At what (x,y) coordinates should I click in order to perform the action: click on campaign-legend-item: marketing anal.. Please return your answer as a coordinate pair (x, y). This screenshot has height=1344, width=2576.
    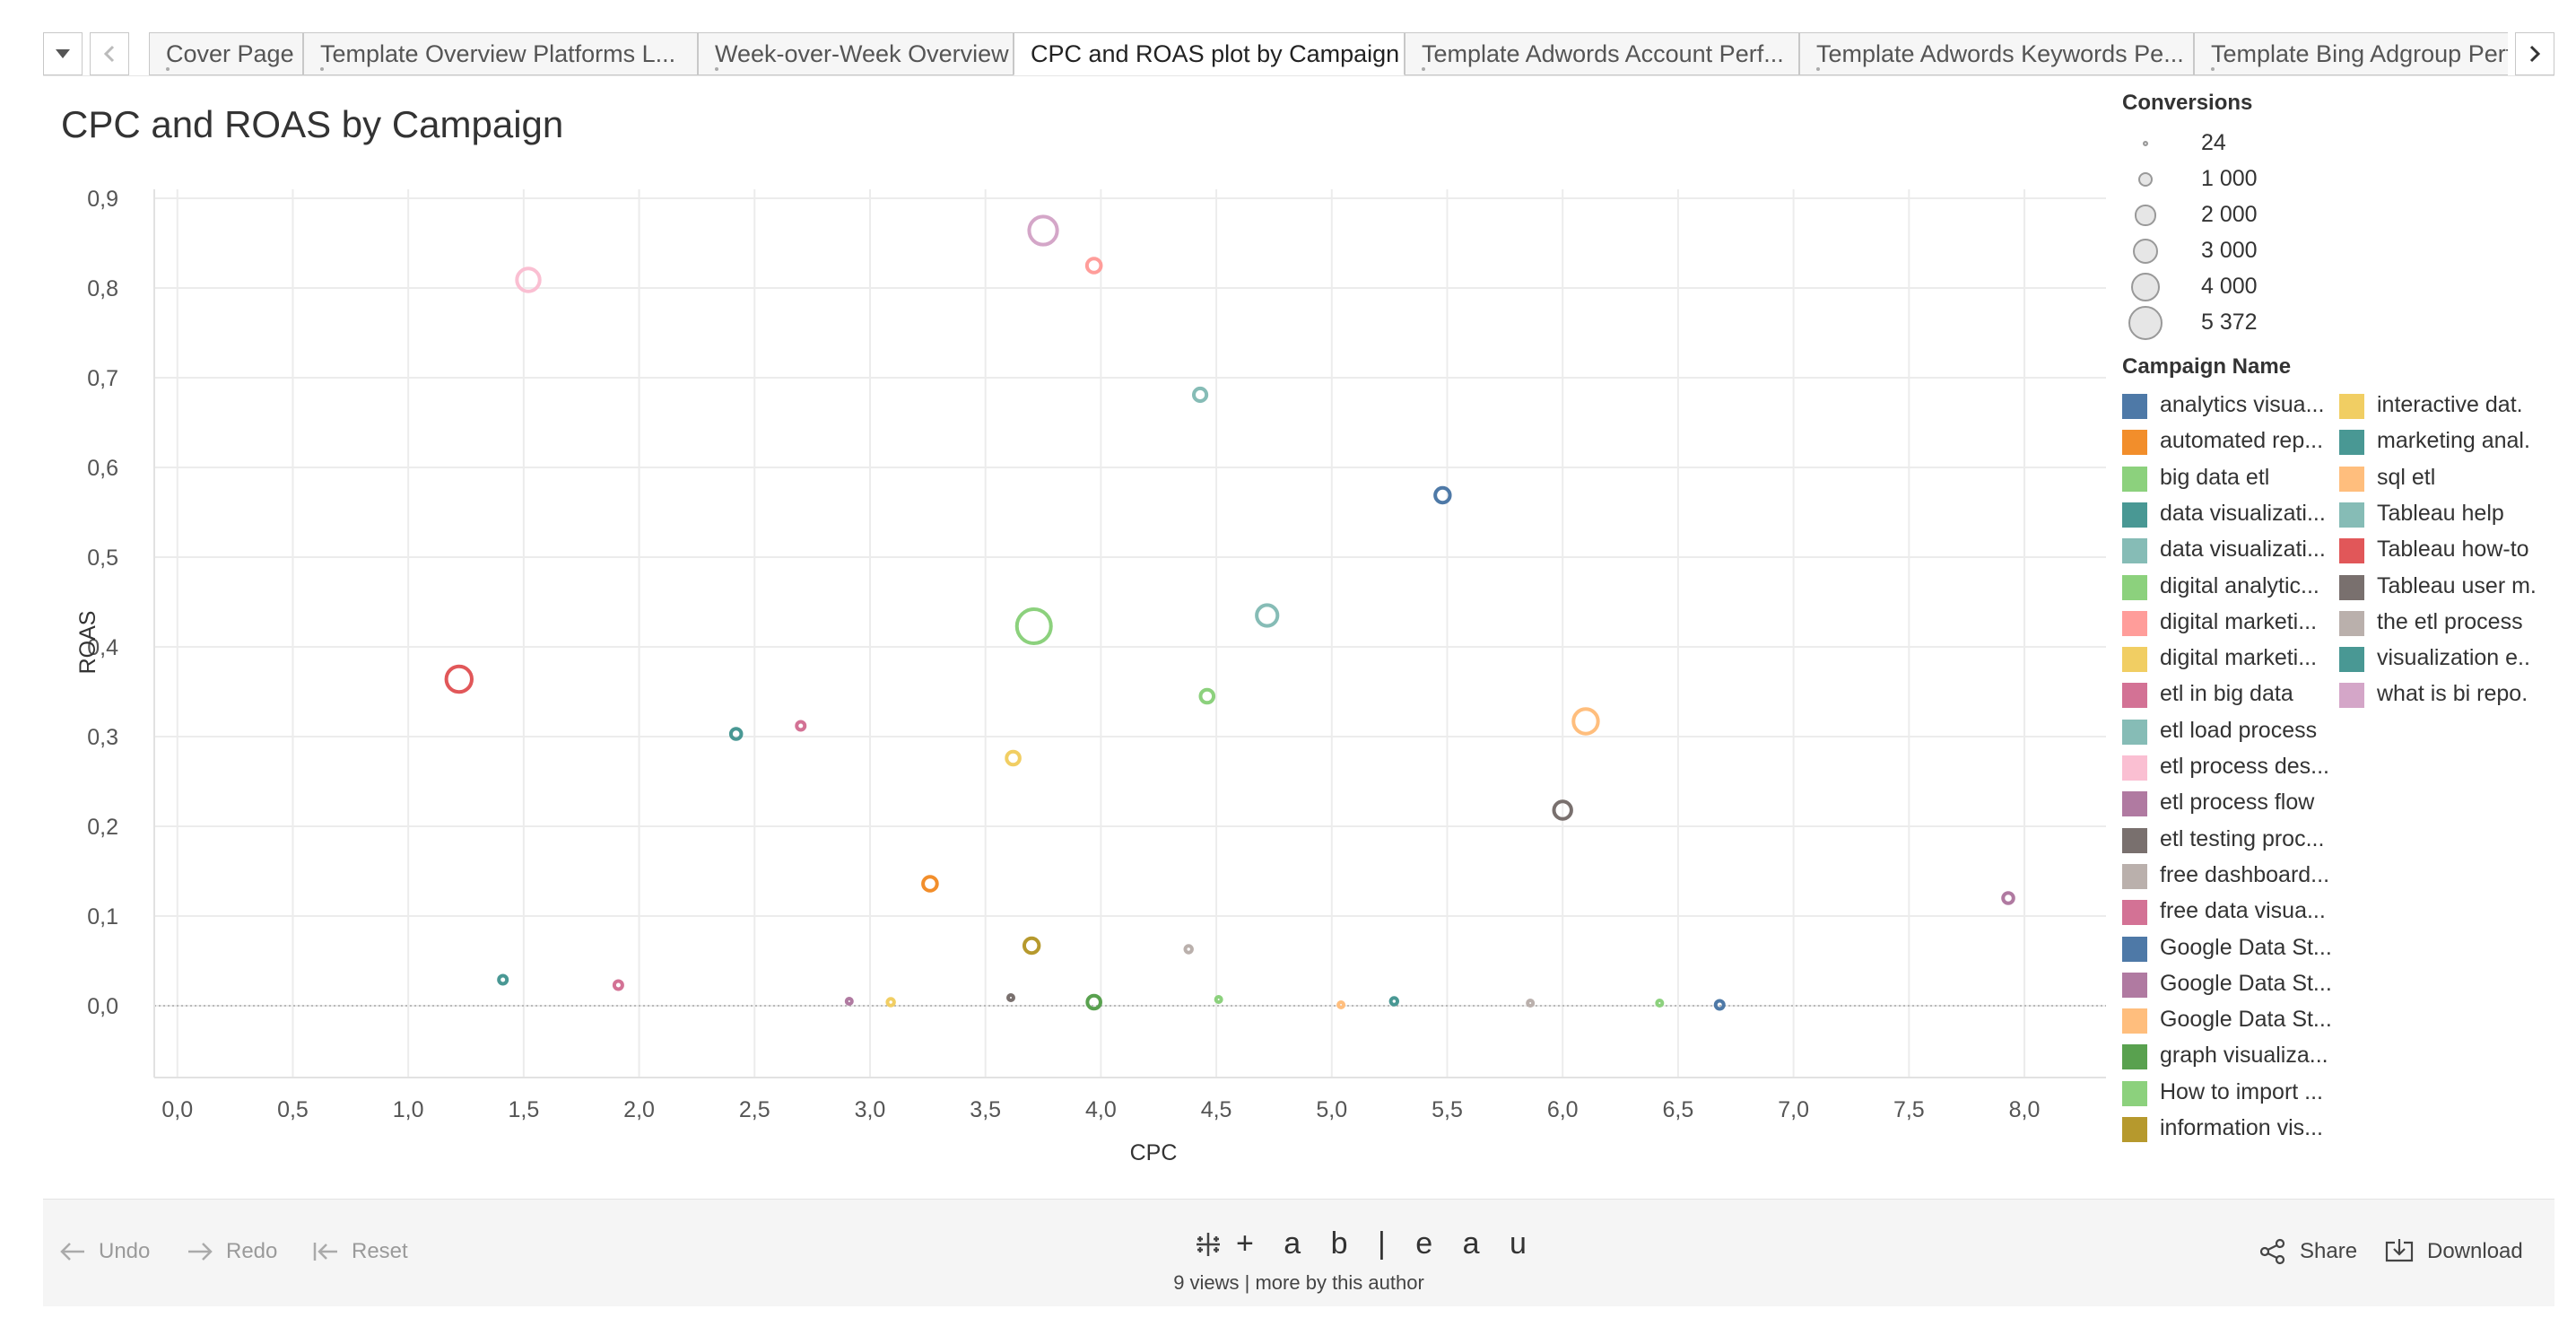
    Looking at the image, I should click on (2446, 441).